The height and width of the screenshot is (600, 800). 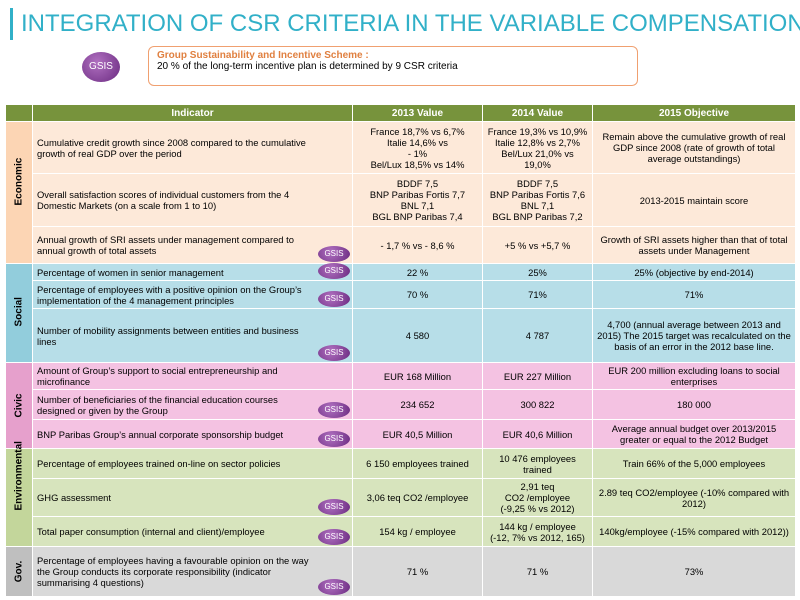 I want to click on value-cell: 180 000, so click(x=694, y=404).